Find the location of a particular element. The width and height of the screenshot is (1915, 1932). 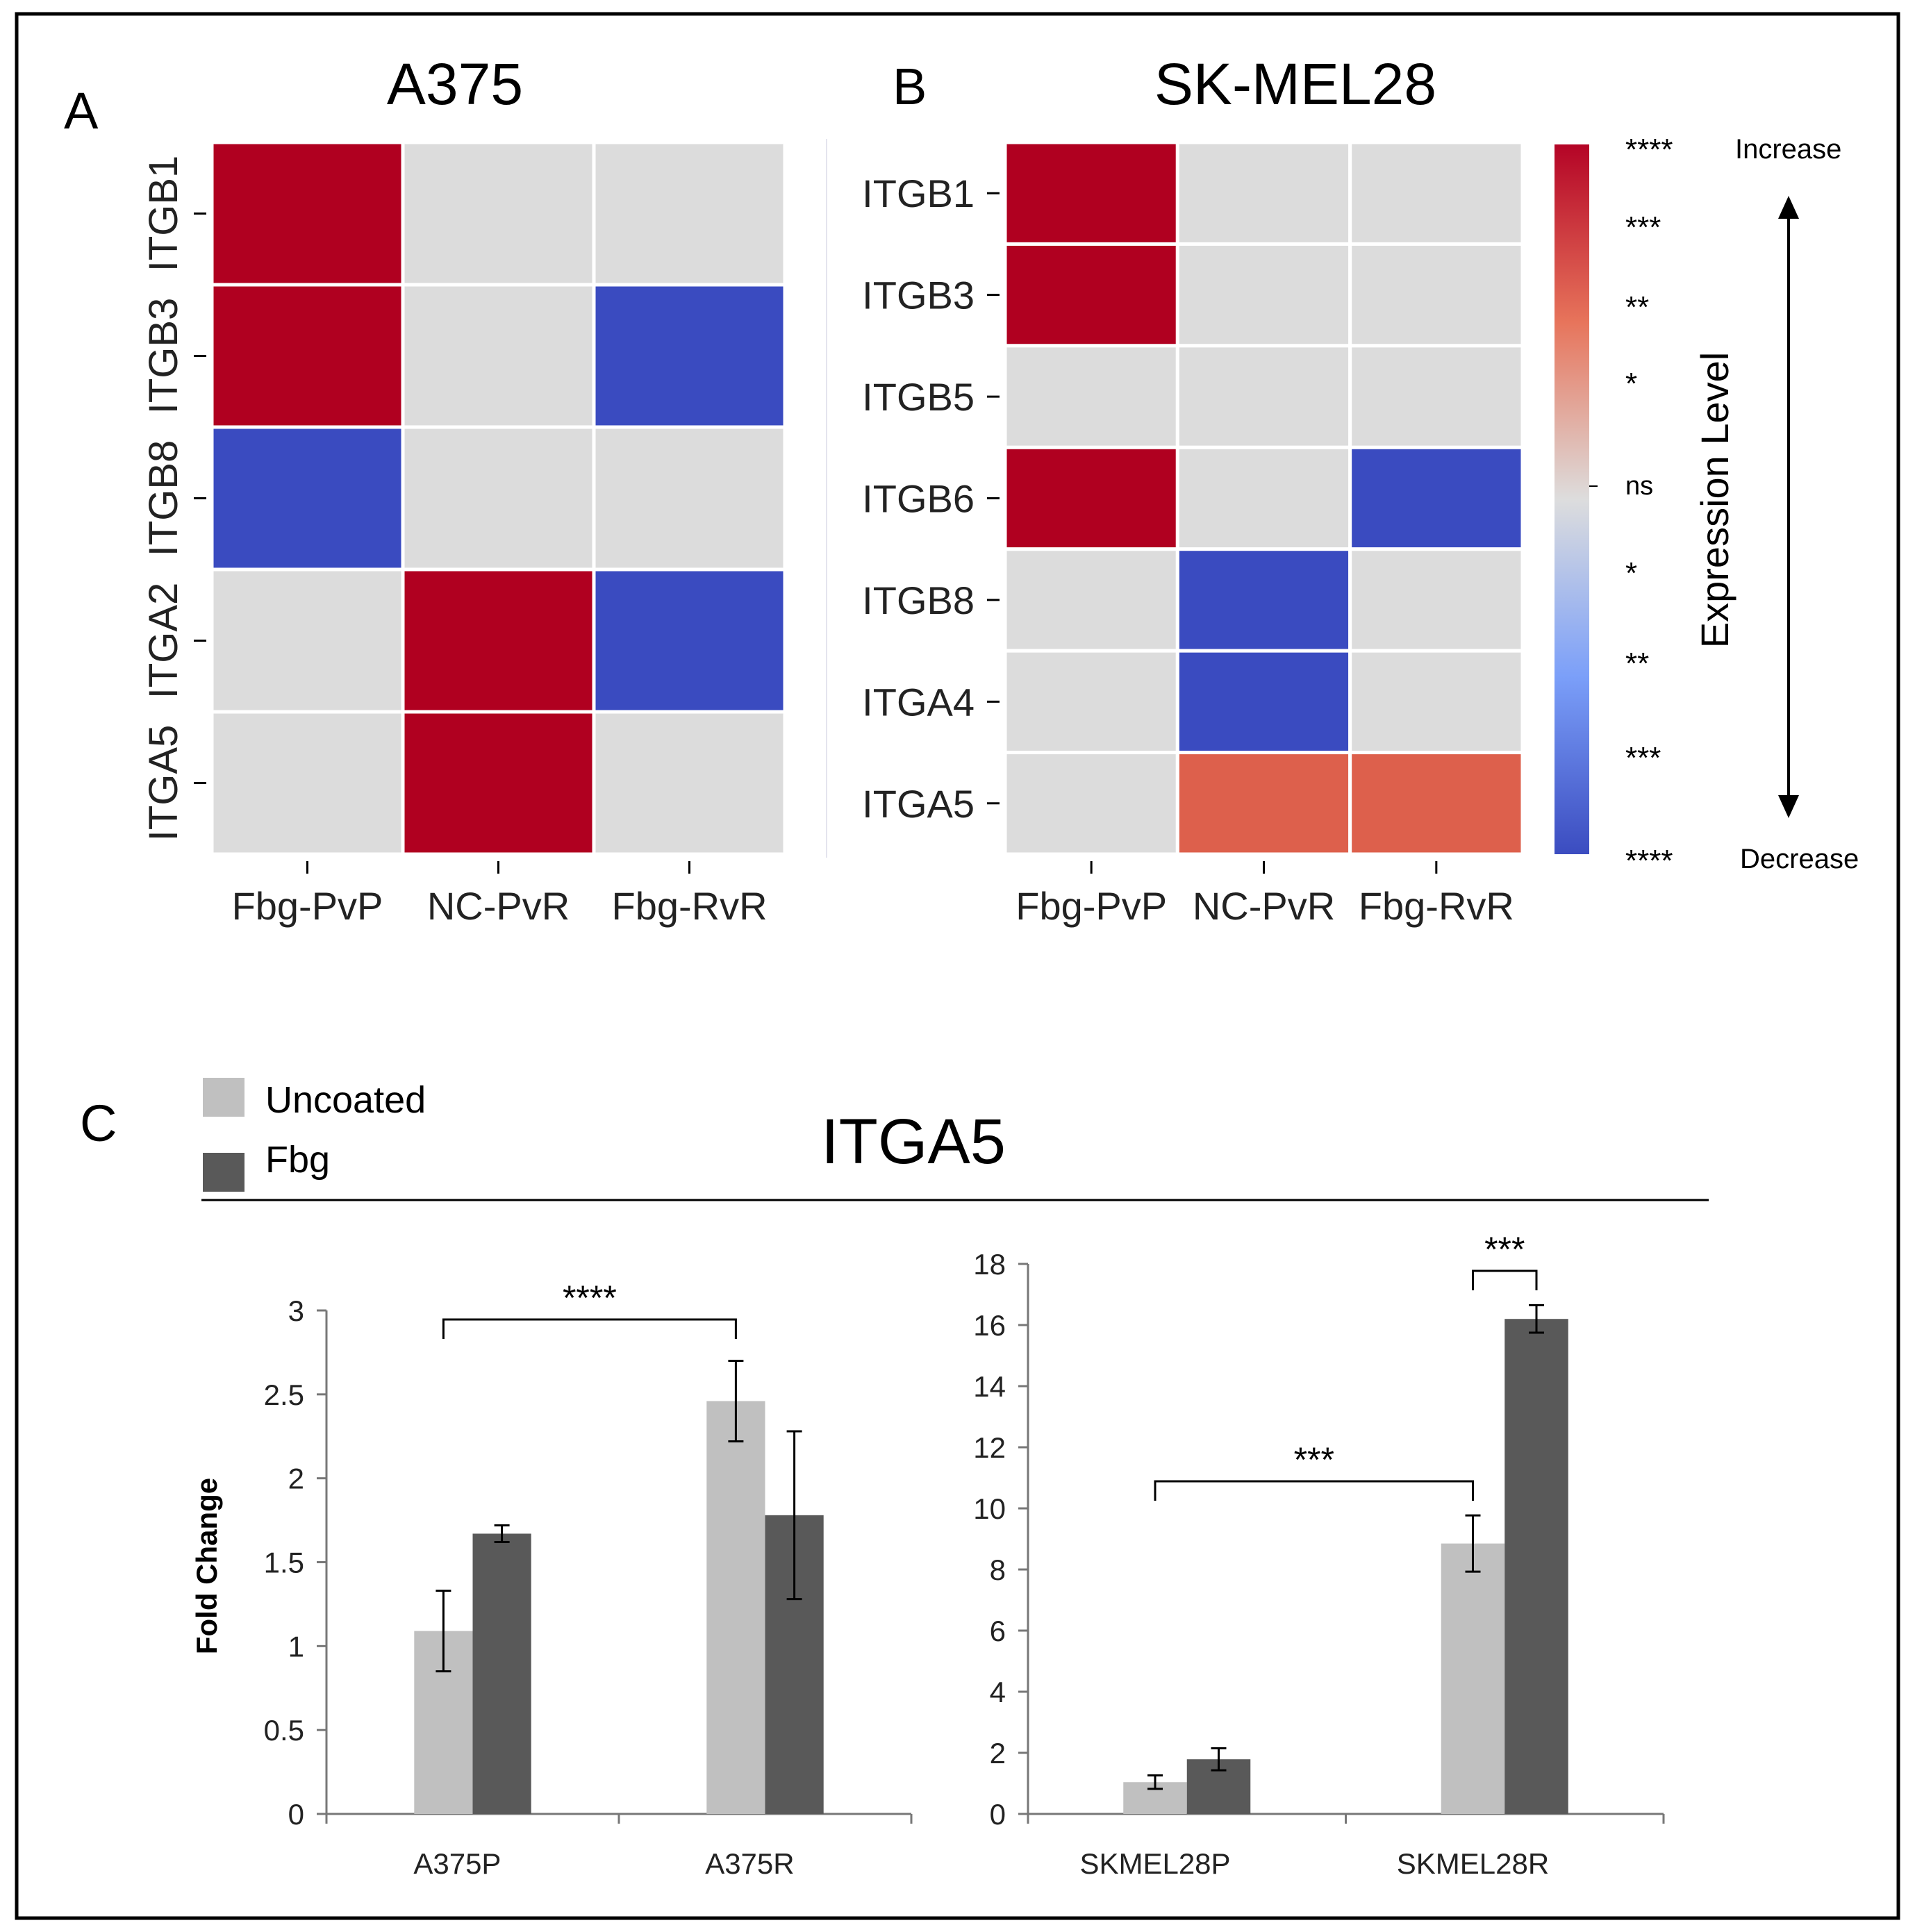

x-category-label: SKMEL28P is located at coordinates (1154, 1863).